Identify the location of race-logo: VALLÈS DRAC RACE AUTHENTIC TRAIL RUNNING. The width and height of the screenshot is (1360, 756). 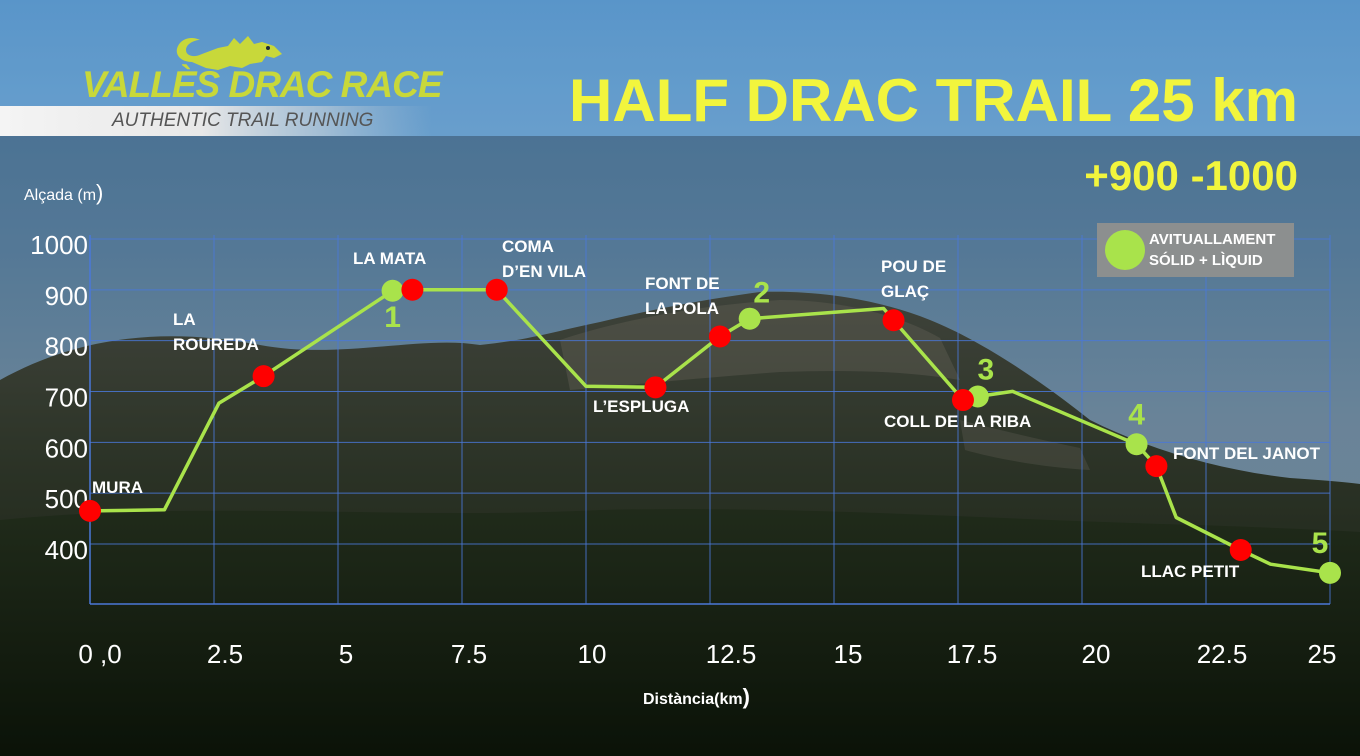
(262, 84).